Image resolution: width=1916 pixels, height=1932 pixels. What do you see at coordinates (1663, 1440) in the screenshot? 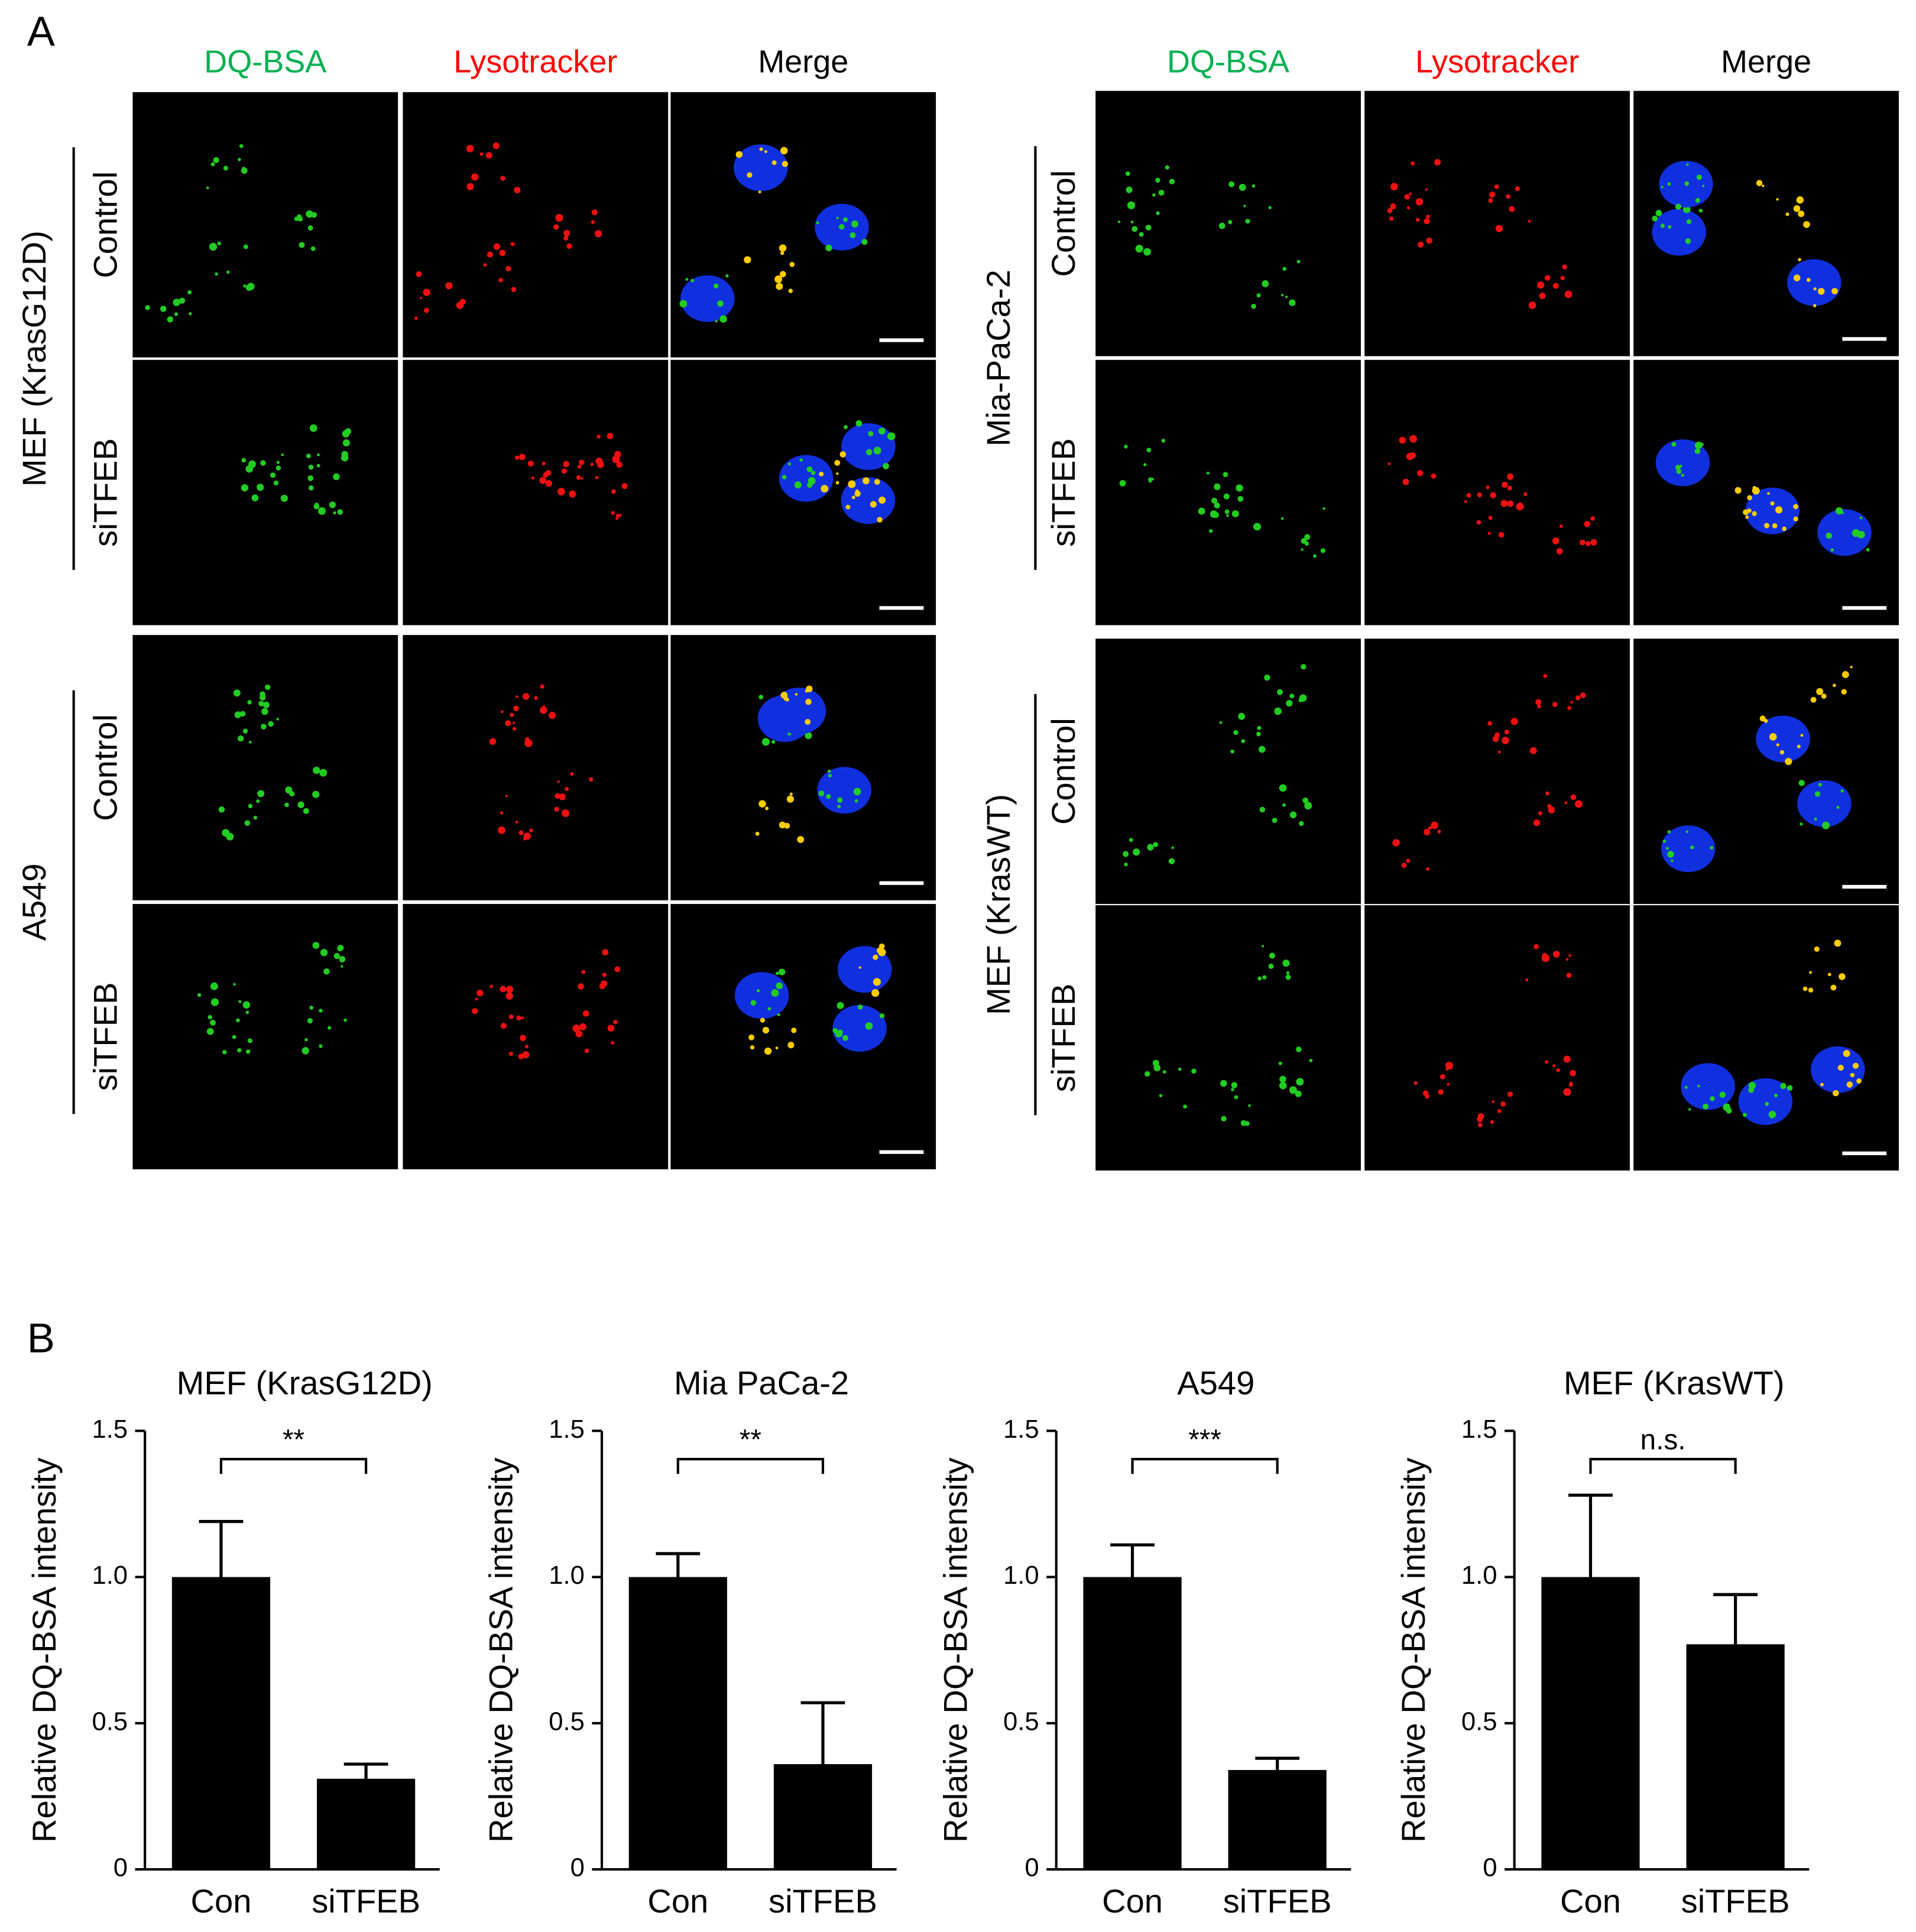
I see `significance-label: n.s.` at bounding box center [1663, 1440].